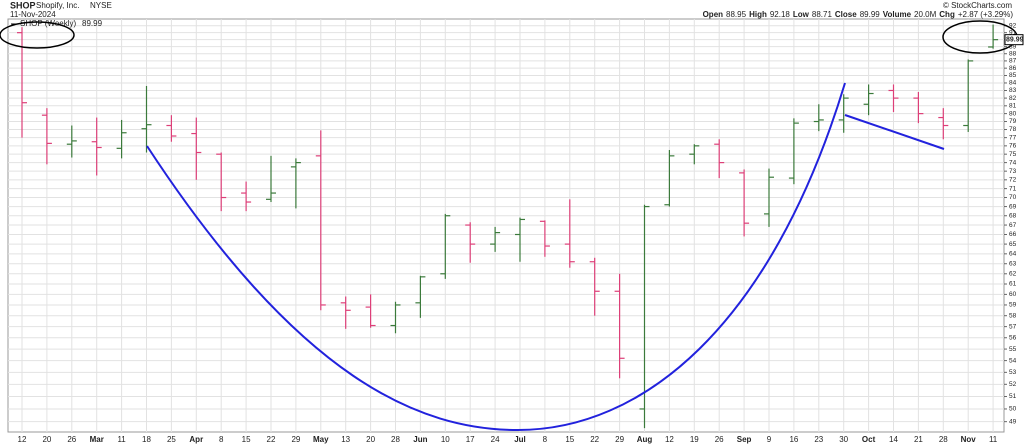 This screenshot has height=446, width=1024. What do you see at coordinates (1013, 206) in the screenshot?
I see `y-tick-label: 69` at bounding box center [1013, 206].